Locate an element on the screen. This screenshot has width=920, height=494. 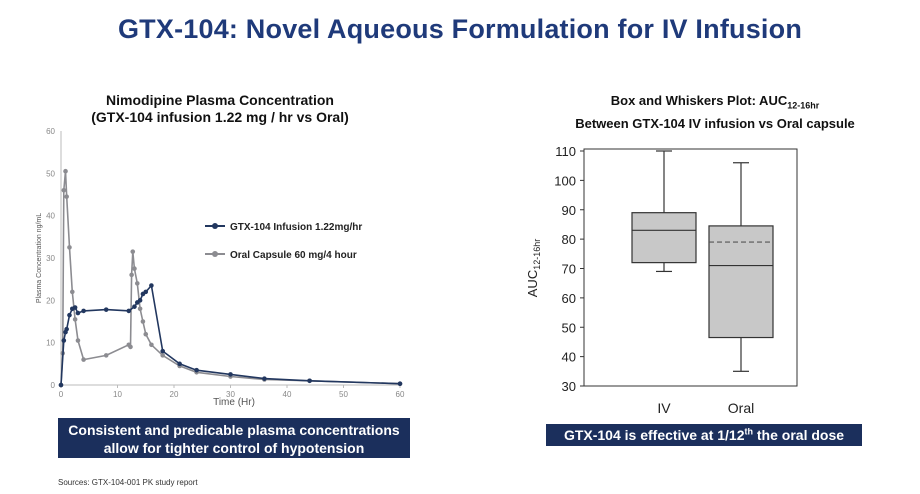
pk-y-tick-label: 60 is located at coordinates (50, 131).